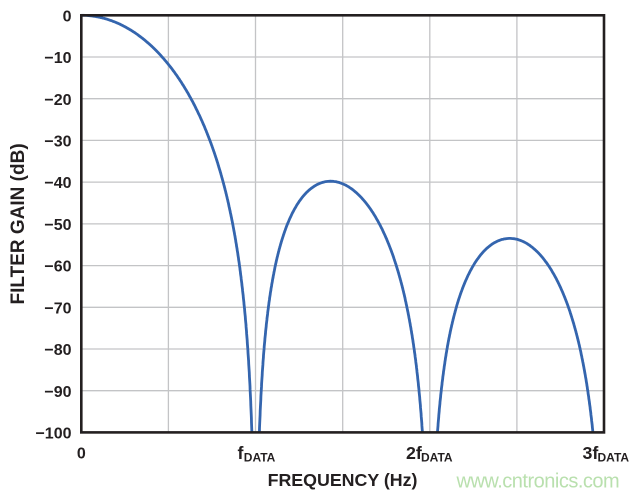 The width and height of the screenshot is (640, 498). I want to click on svg-text: −10, so click(57, 58).